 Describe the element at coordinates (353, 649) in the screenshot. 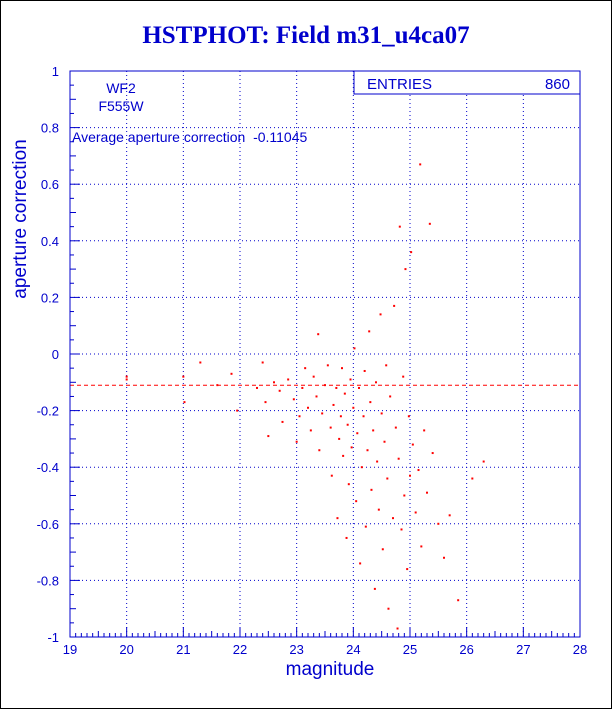

I see `x-tick-label: 24` at that location.